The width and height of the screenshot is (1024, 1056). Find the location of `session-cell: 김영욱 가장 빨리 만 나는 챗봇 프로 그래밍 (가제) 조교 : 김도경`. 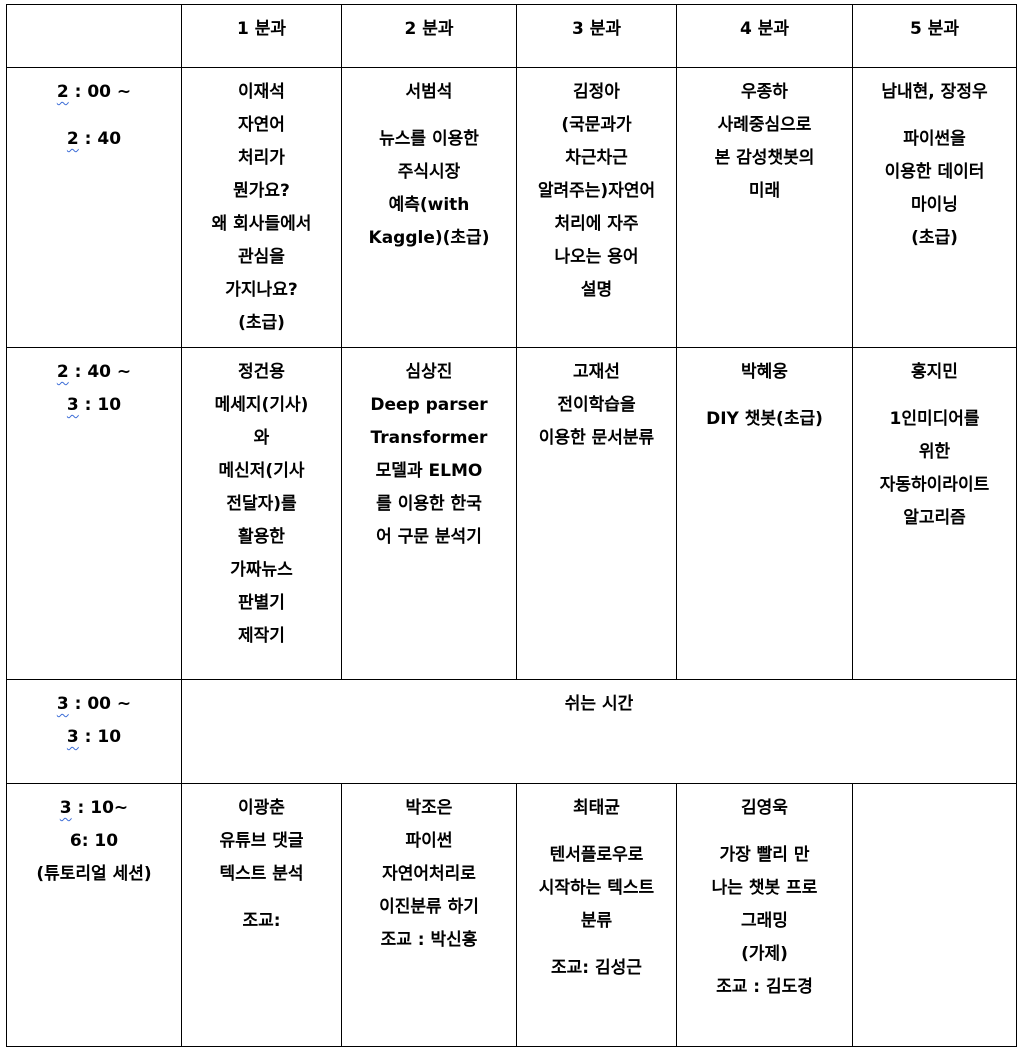

session-cell: 김영욱 가장 빨리 만 나는 챗봇 프로 그래밍 (가제) 조교 : 김도경 is located at coordinates (764, 915).